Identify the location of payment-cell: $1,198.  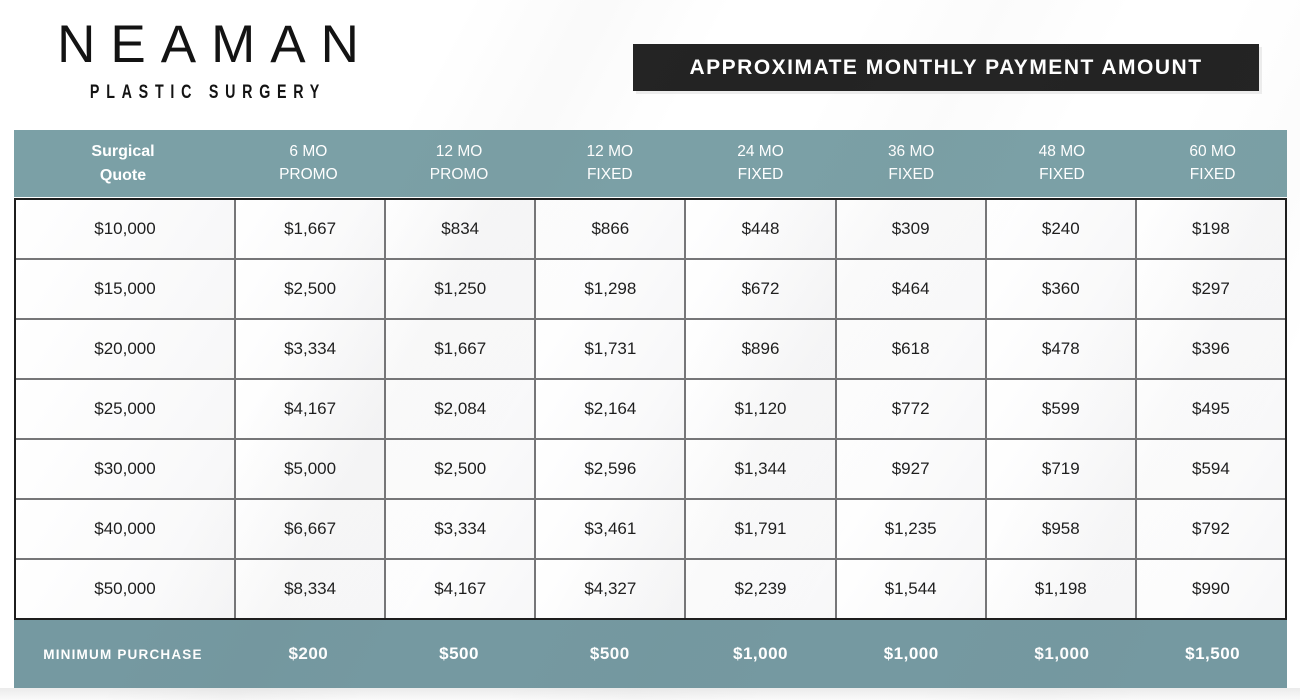
(1060, 589).